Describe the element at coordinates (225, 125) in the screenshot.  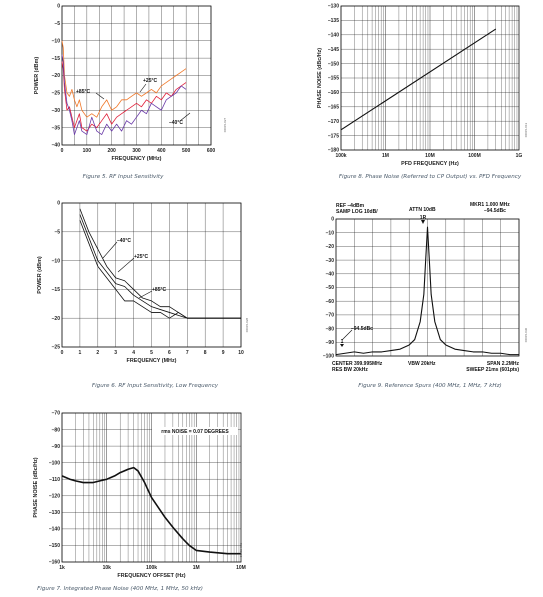
I see `figure-code: 06015-027` at that location.